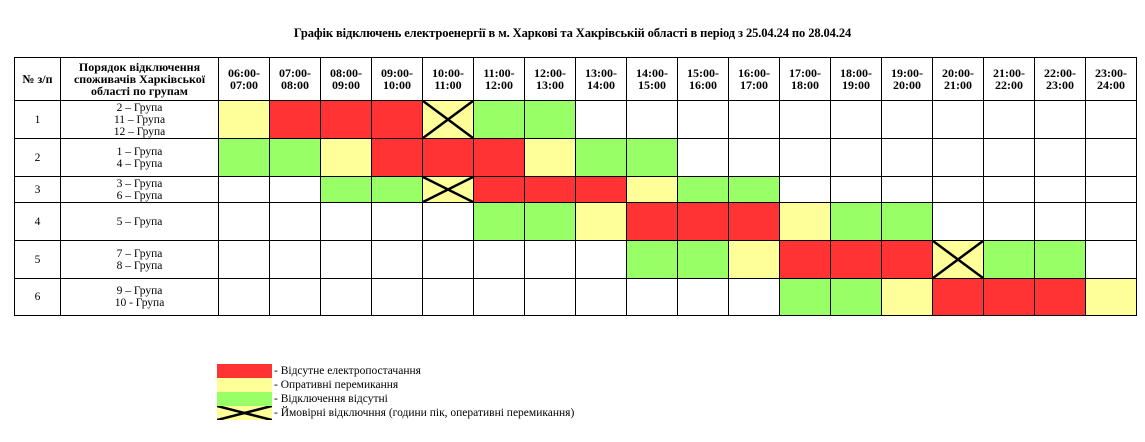 The height and width of the screenshot is (442, 1145). Describe the element at coordinates (139, 107) in the screenshot. I see `group-label: 2 – Група` at that location.